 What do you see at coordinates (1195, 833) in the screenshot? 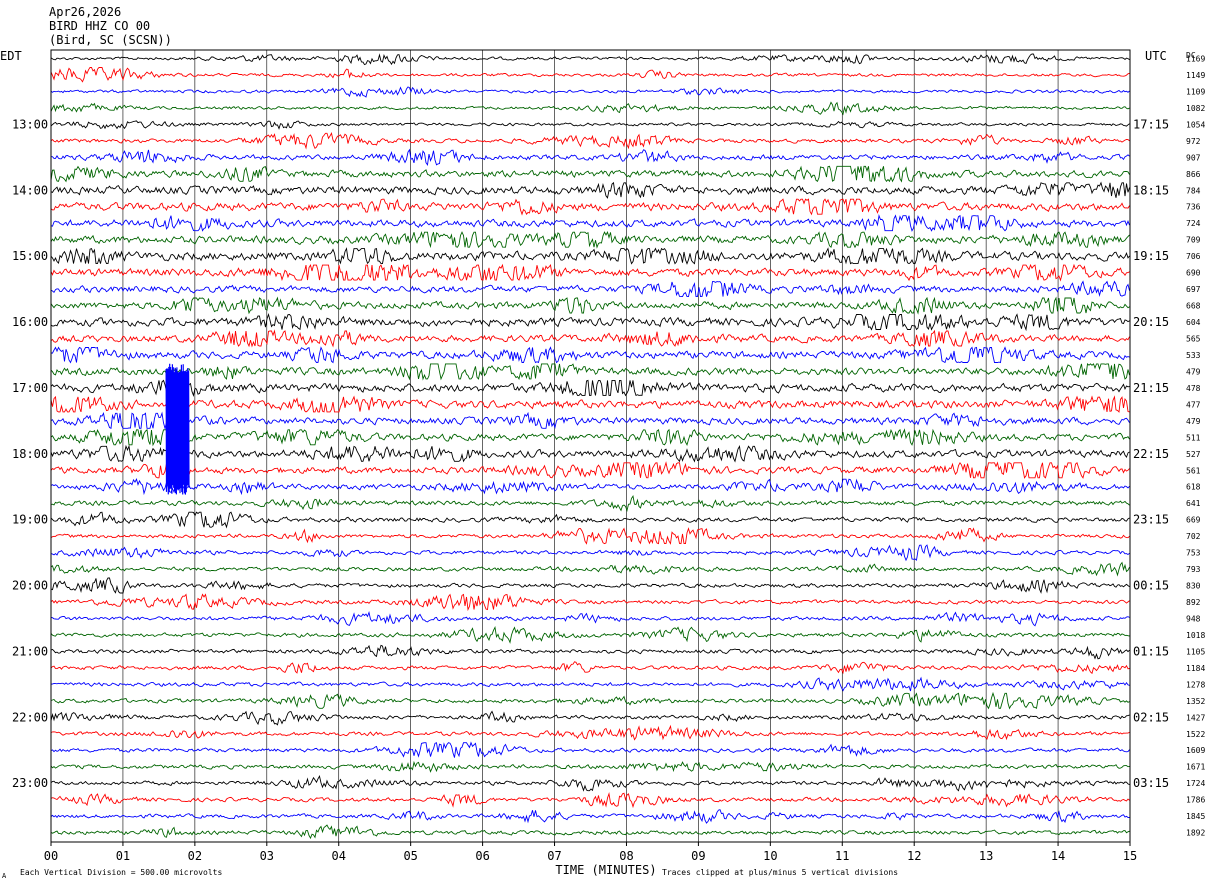
I see `dc-offset-label: 1892` at bounding box center [1195, 833].